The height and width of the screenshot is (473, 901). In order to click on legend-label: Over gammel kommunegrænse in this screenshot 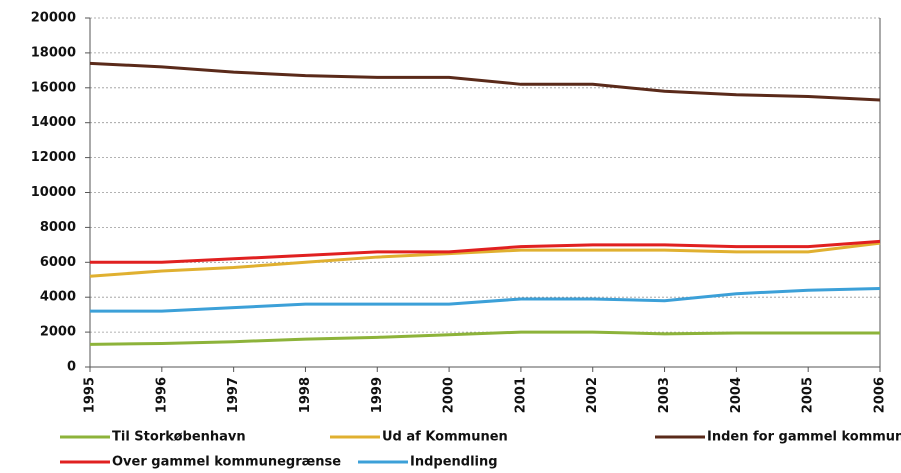, I will do `click(226, 462)`.